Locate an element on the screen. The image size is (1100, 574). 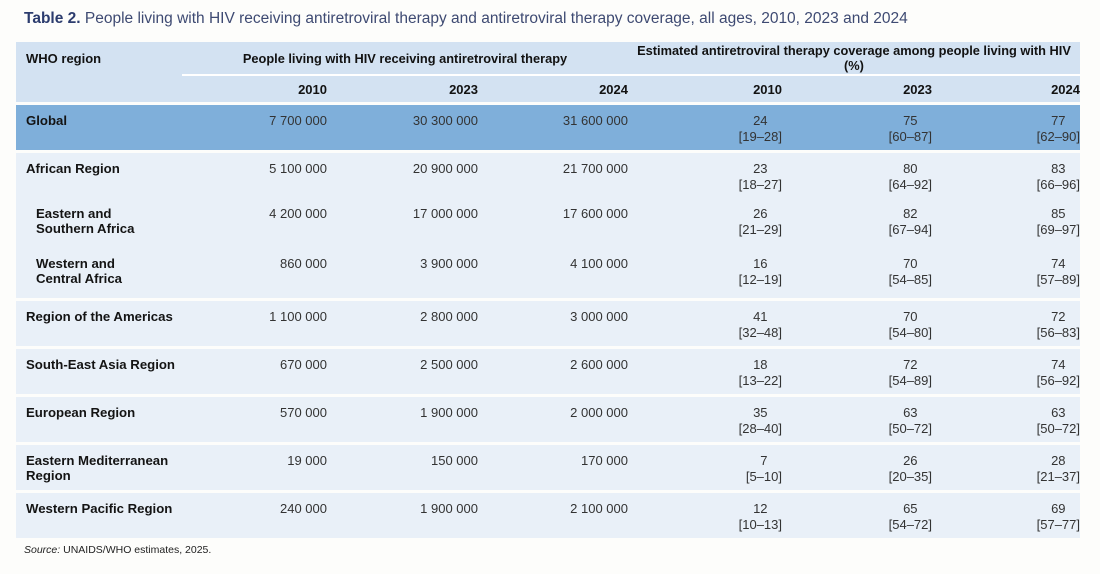
art-value-cell: 570 000 is located at coordinates (303, 412).